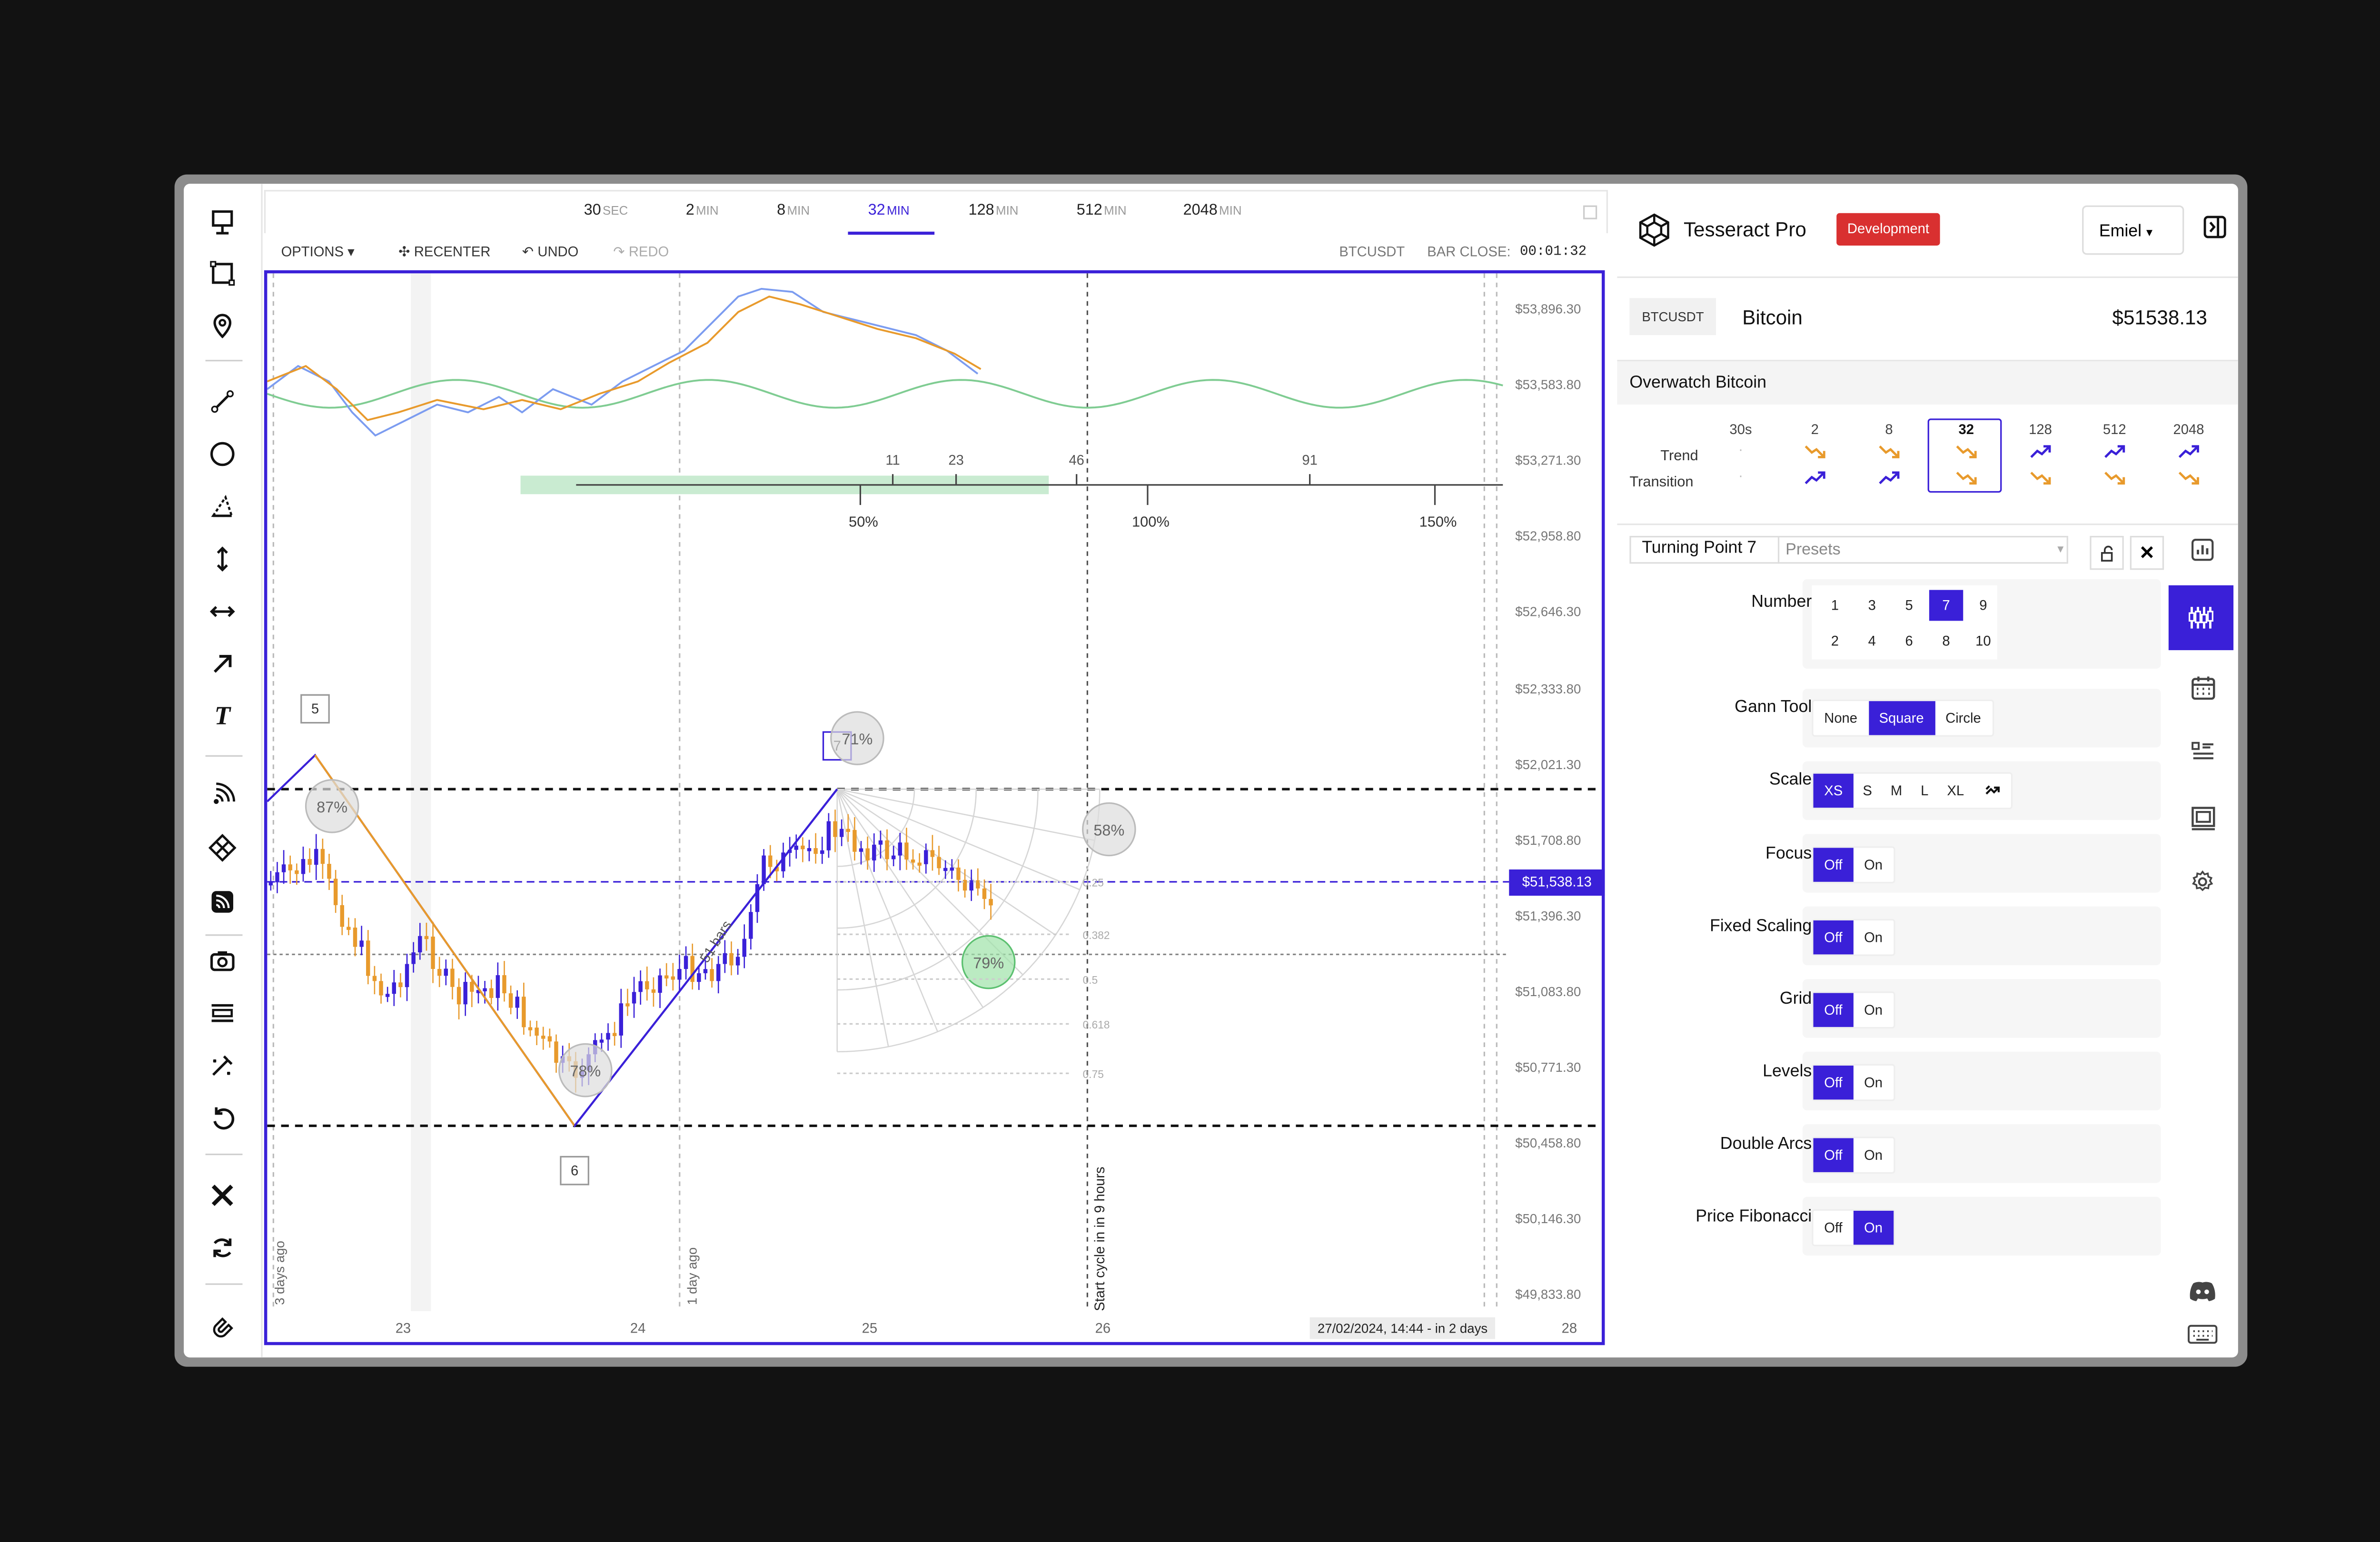  Describe the element at coordinates (2203, 1334) in the screenshot. I see `keyboard-icon` at that location.